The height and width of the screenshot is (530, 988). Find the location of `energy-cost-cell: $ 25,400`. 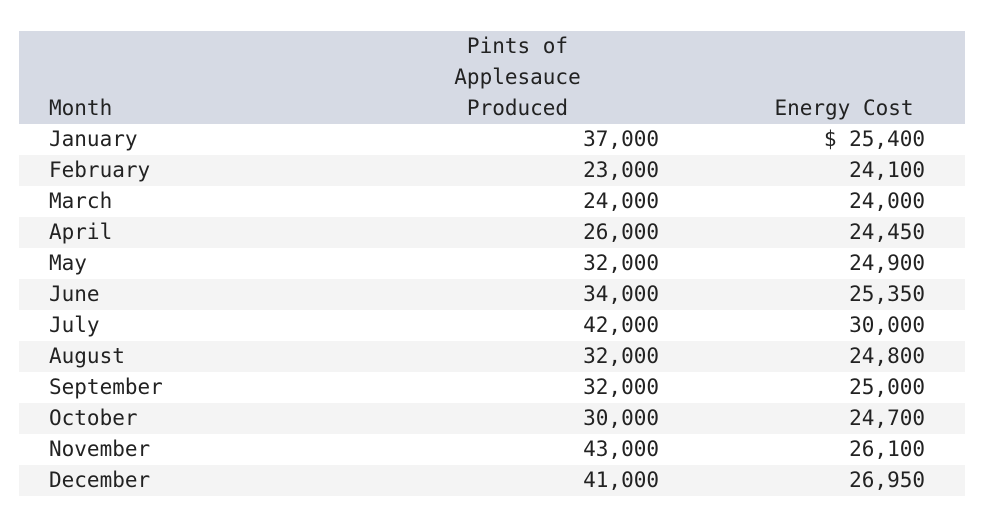

energy-cost-cell: $ 25,400 is located at coordinates (874, 139).